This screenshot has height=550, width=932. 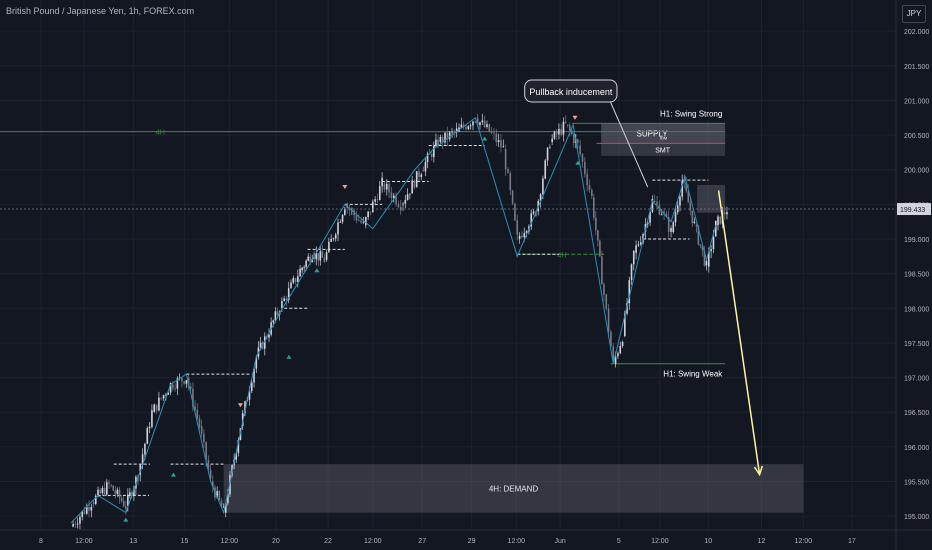 What do you see at coordinates (373, 541) in the screenshot?
I see `x-tick-label-7: 12:00` at bounding box center [373, 541].